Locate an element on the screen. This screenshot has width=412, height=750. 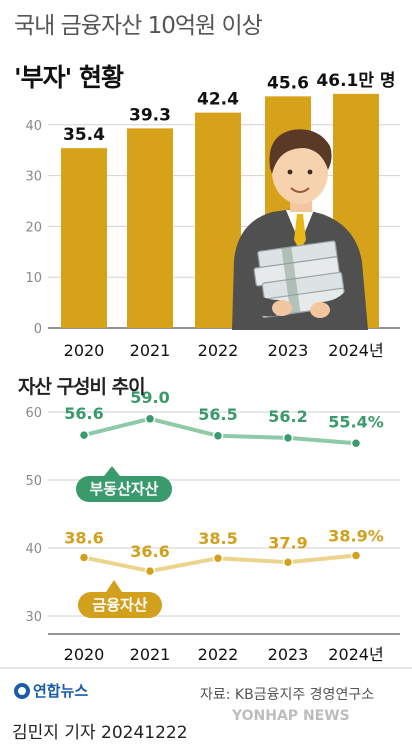
bar-category-label: 2024년 is located at coordinates (355, 350).